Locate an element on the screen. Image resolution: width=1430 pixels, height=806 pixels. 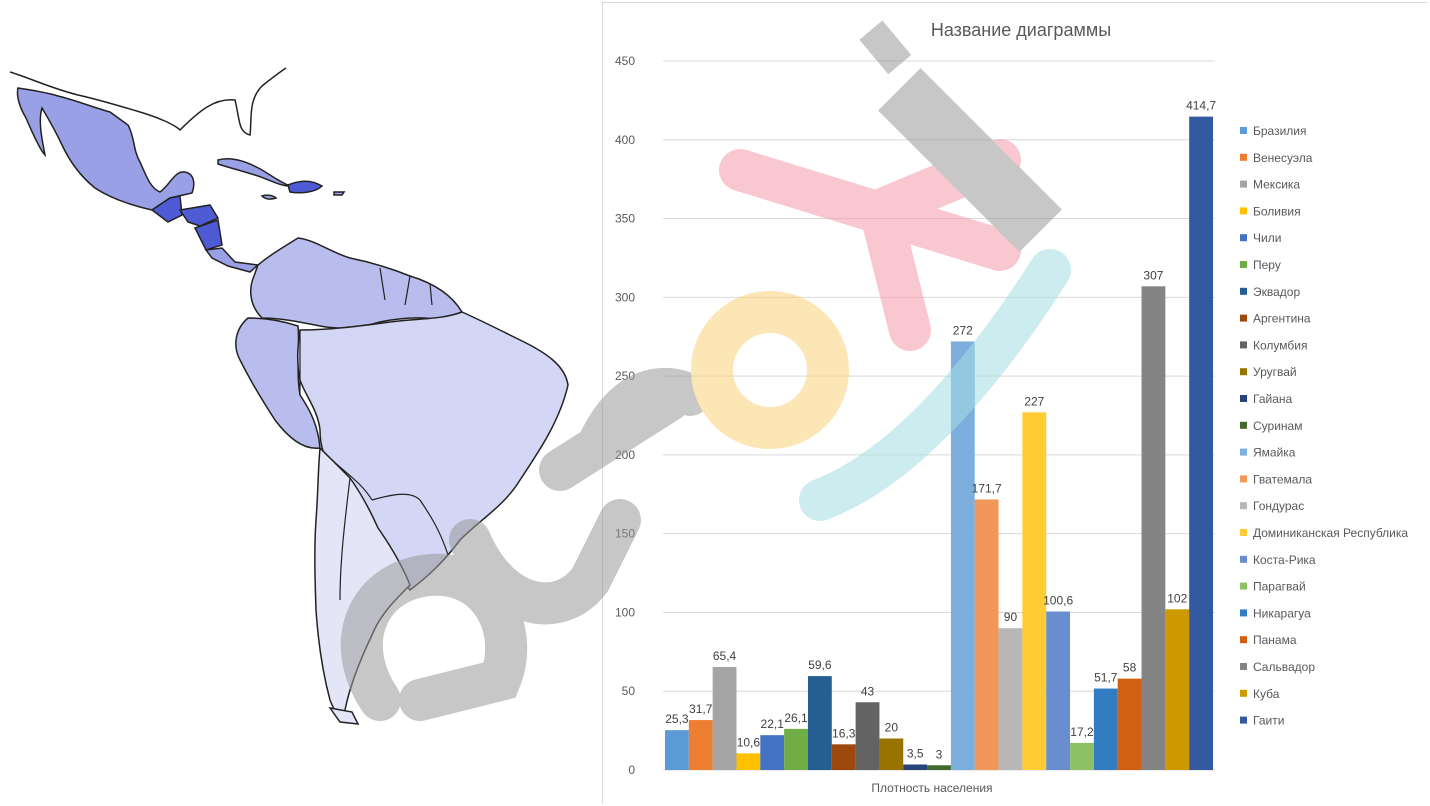
legend-entry: Гватемала is located at coordinates (1282, 479).